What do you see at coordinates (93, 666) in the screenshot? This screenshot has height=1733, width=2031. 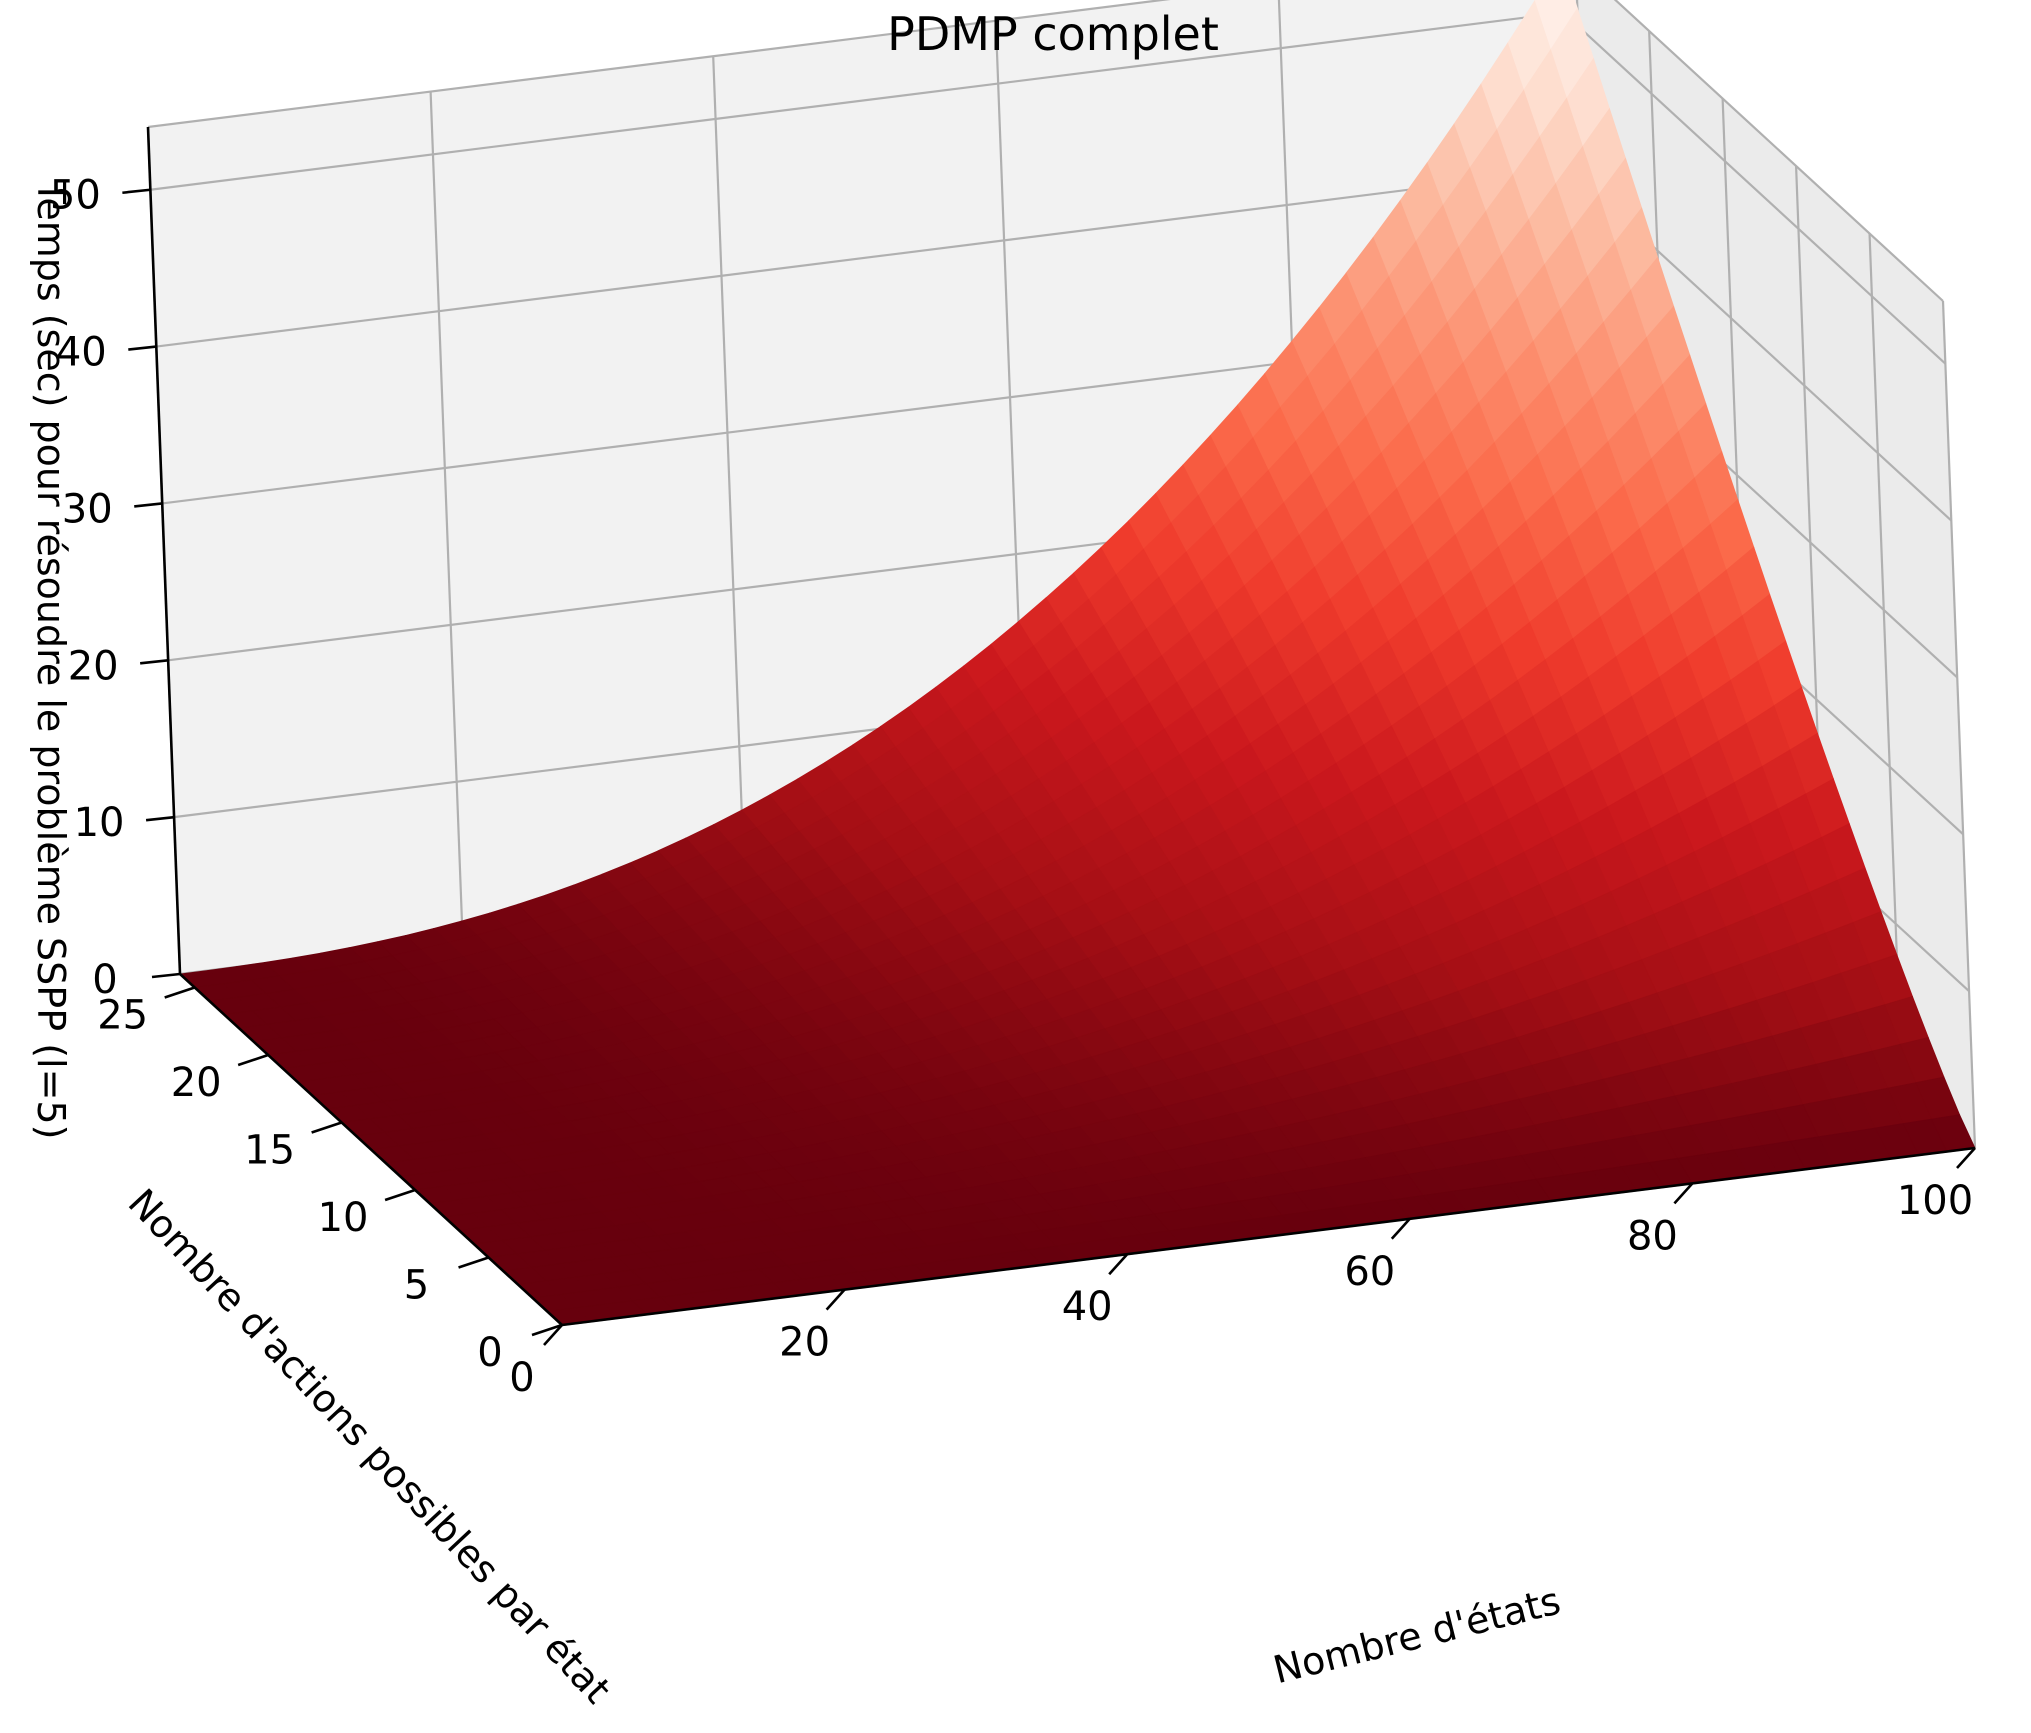 I see `z-tick-label: 20` at bounding box center [93, 666].